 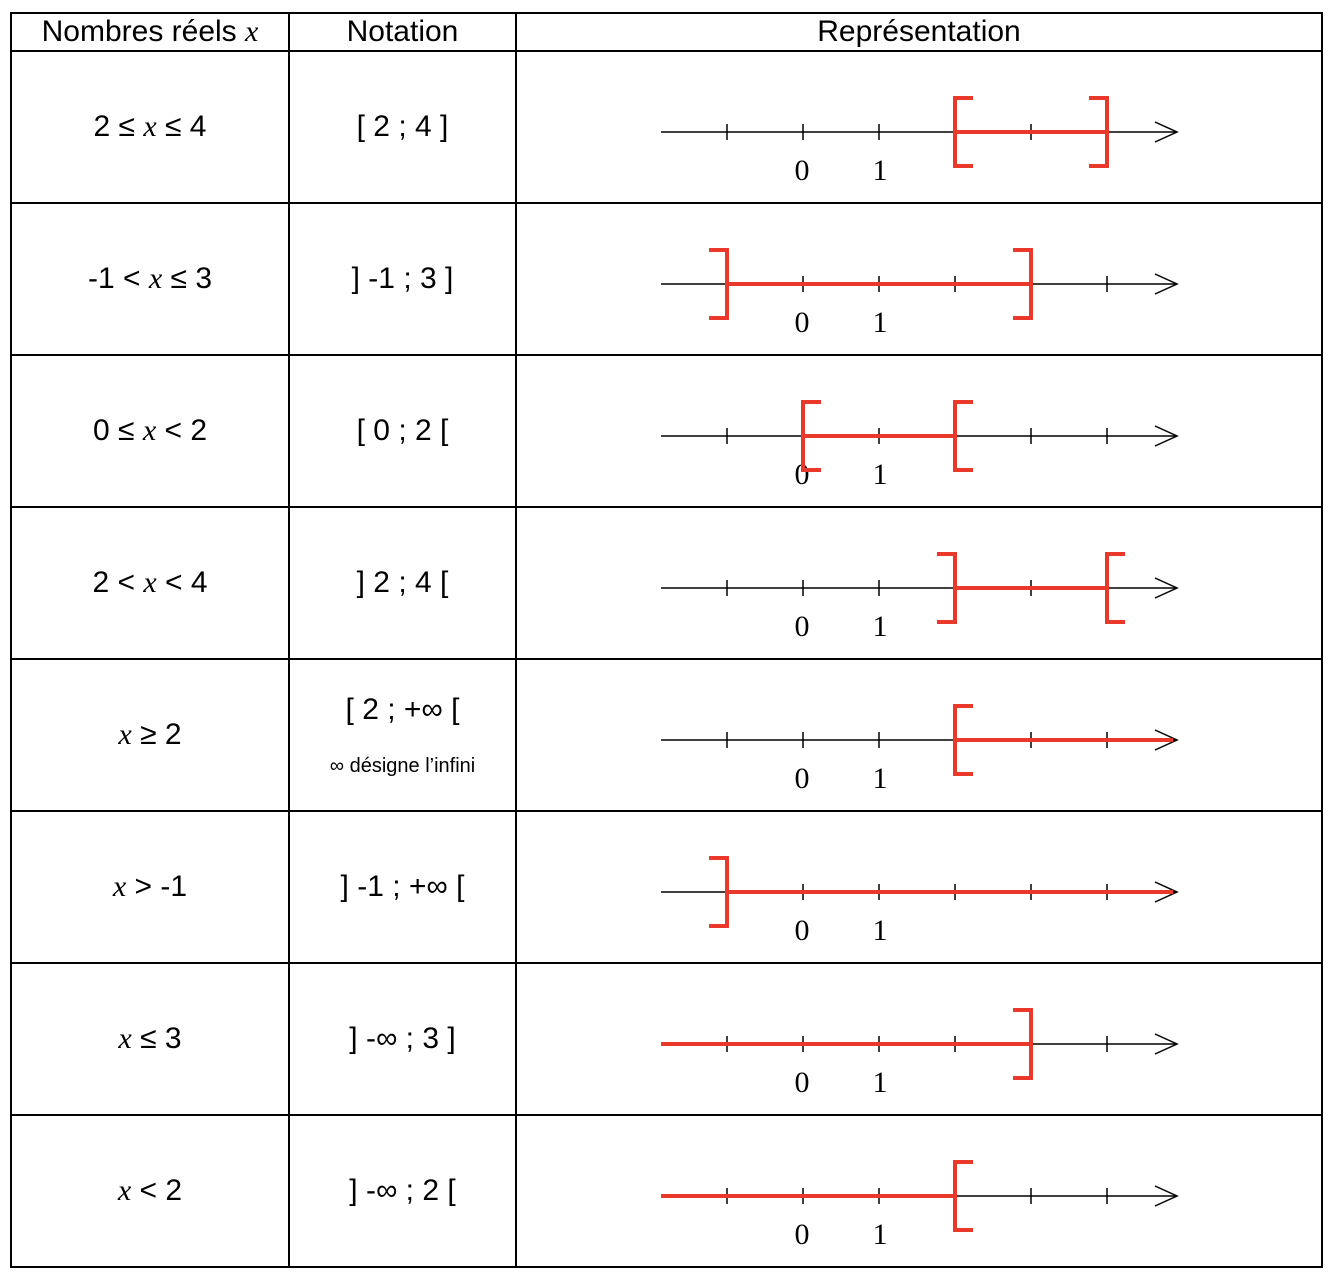 I want to click on interval-notation: [ 0 ; 2 [, so click(x=402, y=430).